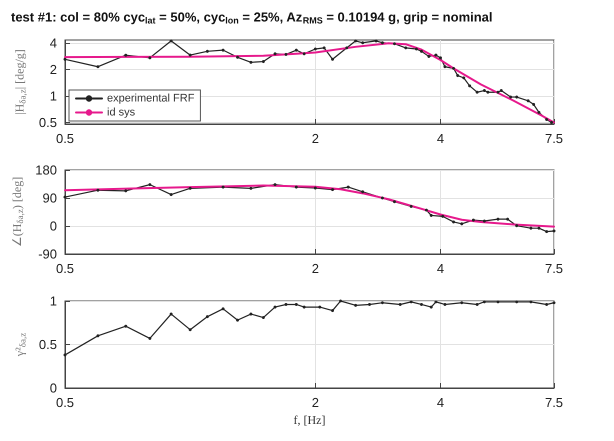  I want to click on y-axis-title: γ²δa,z, so click(20, 345).